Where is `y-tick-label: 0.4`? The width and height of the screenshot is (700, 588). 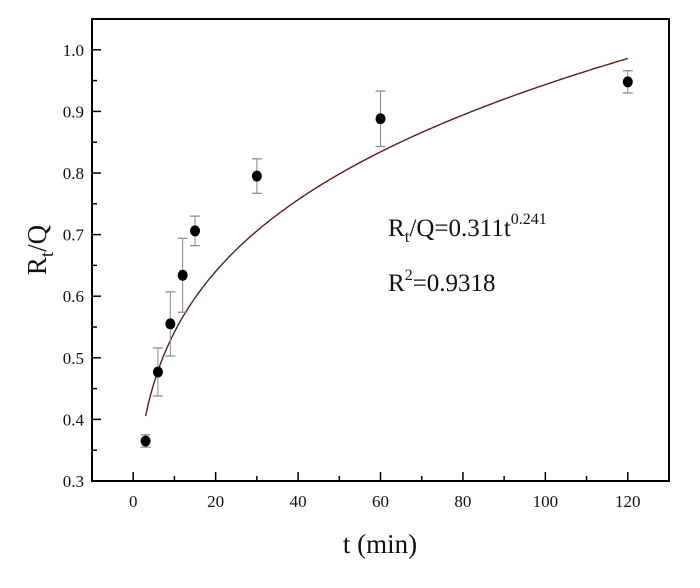 y-tick-label: 0.4 is located at coordinates (74, 419).